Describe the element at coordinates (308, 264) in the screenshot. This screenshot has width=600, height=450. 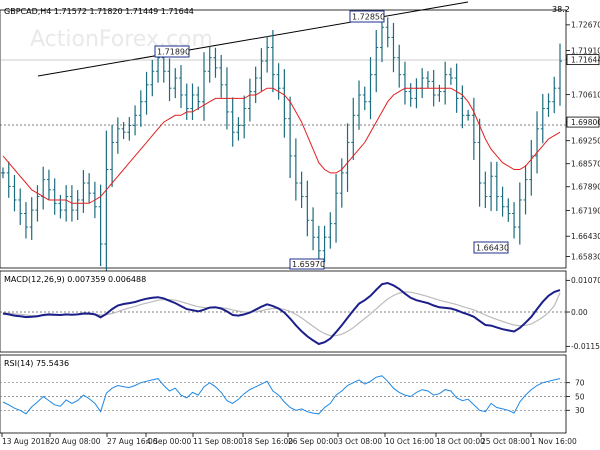
I see `annotation-label: 1.65970` at that location.